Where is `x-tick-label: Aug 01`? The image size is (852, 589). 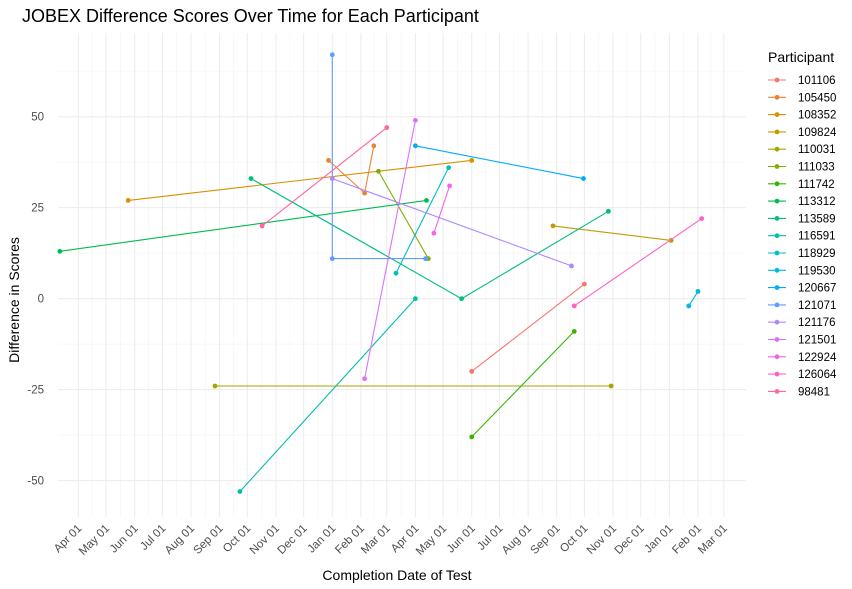 x-tick-label: Aug 01 is located at coordinates (180, 540).